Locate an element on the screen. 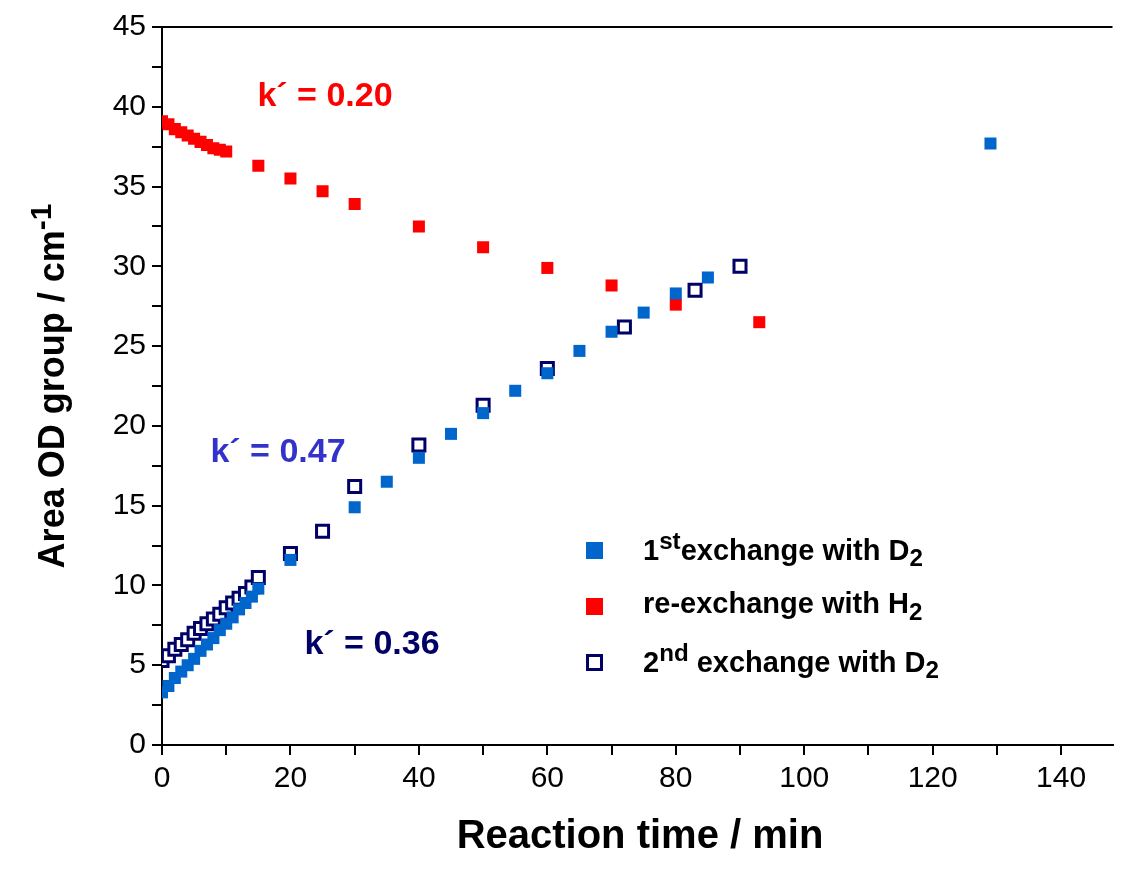 The width and height of the screenshot is (1124, 884). y-tick-label: 25 is located at coordinates (129, 344).